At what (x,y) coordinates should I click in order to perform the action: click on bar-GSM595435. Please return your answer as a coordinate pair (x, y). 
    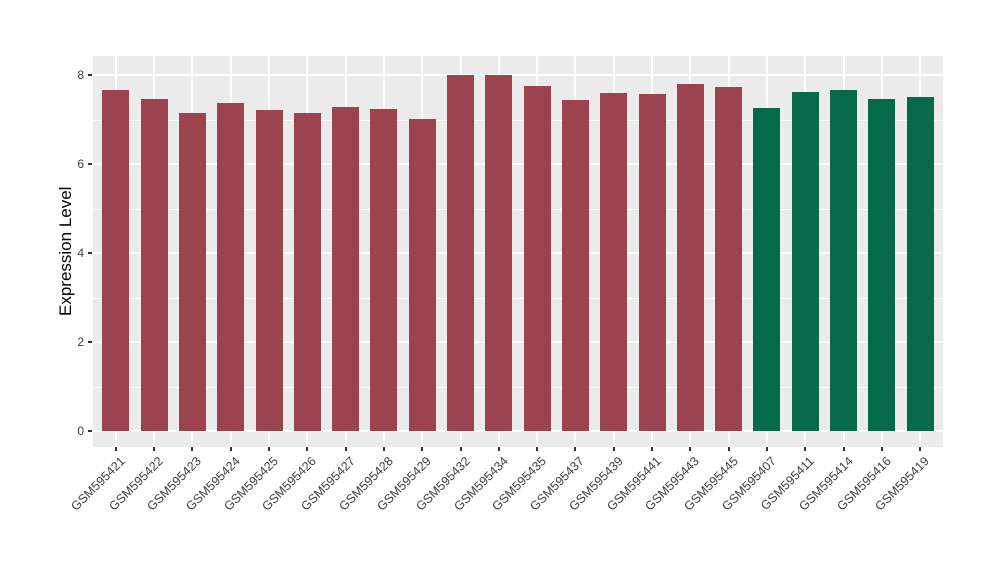
    Looking at the image, I should click on (537, 258).